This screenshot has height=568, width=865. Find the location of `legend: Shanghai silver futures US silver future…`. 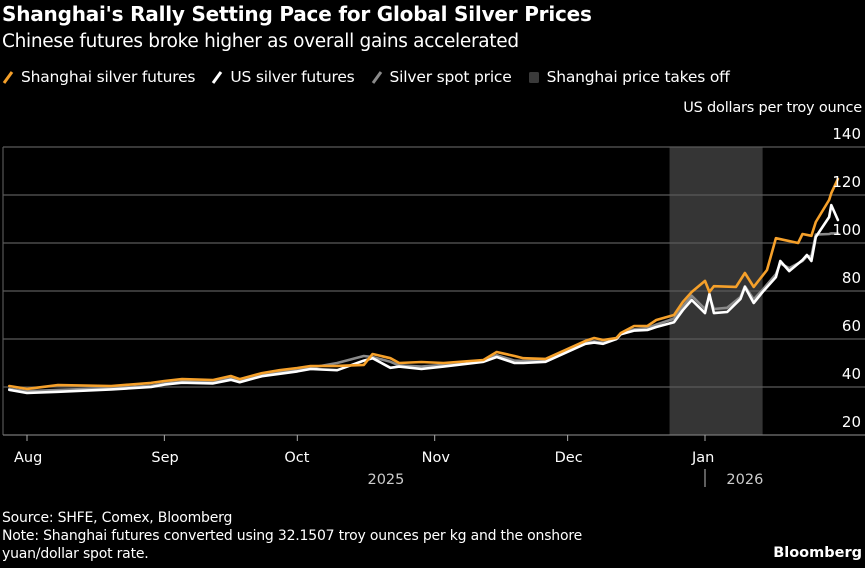

legend: Shanghai silver futures US silver future… is located at coordinates (374, 77).